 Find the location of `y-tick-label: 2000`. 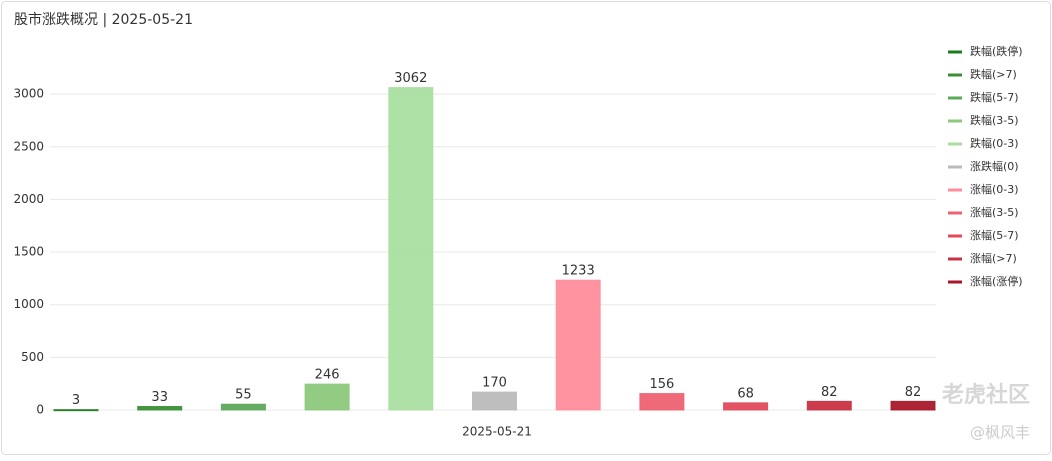

y-tick-label: 2000 is located at coordinates (28, 199).